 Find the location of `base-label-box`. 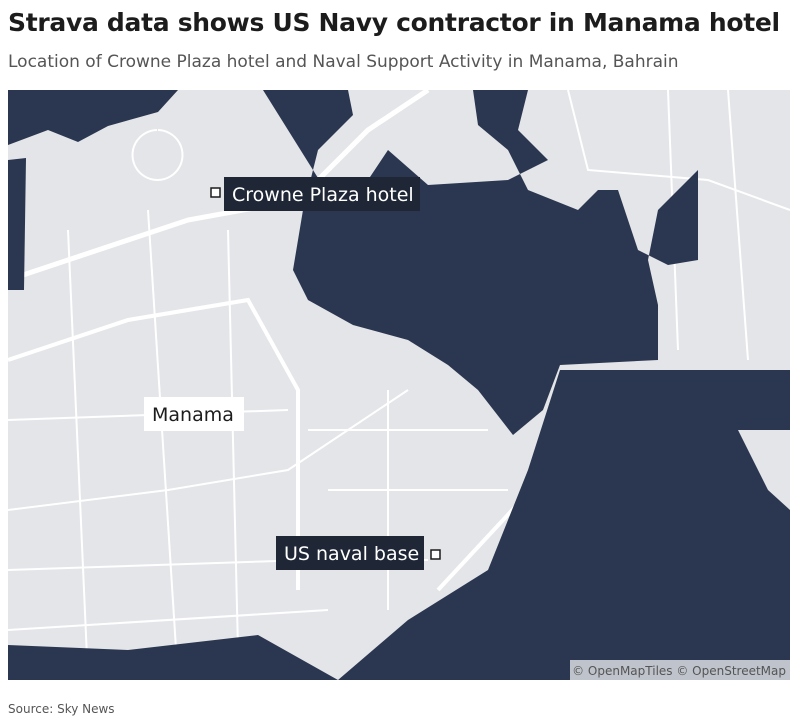

base-label-box is located at coordinates (350, 553).